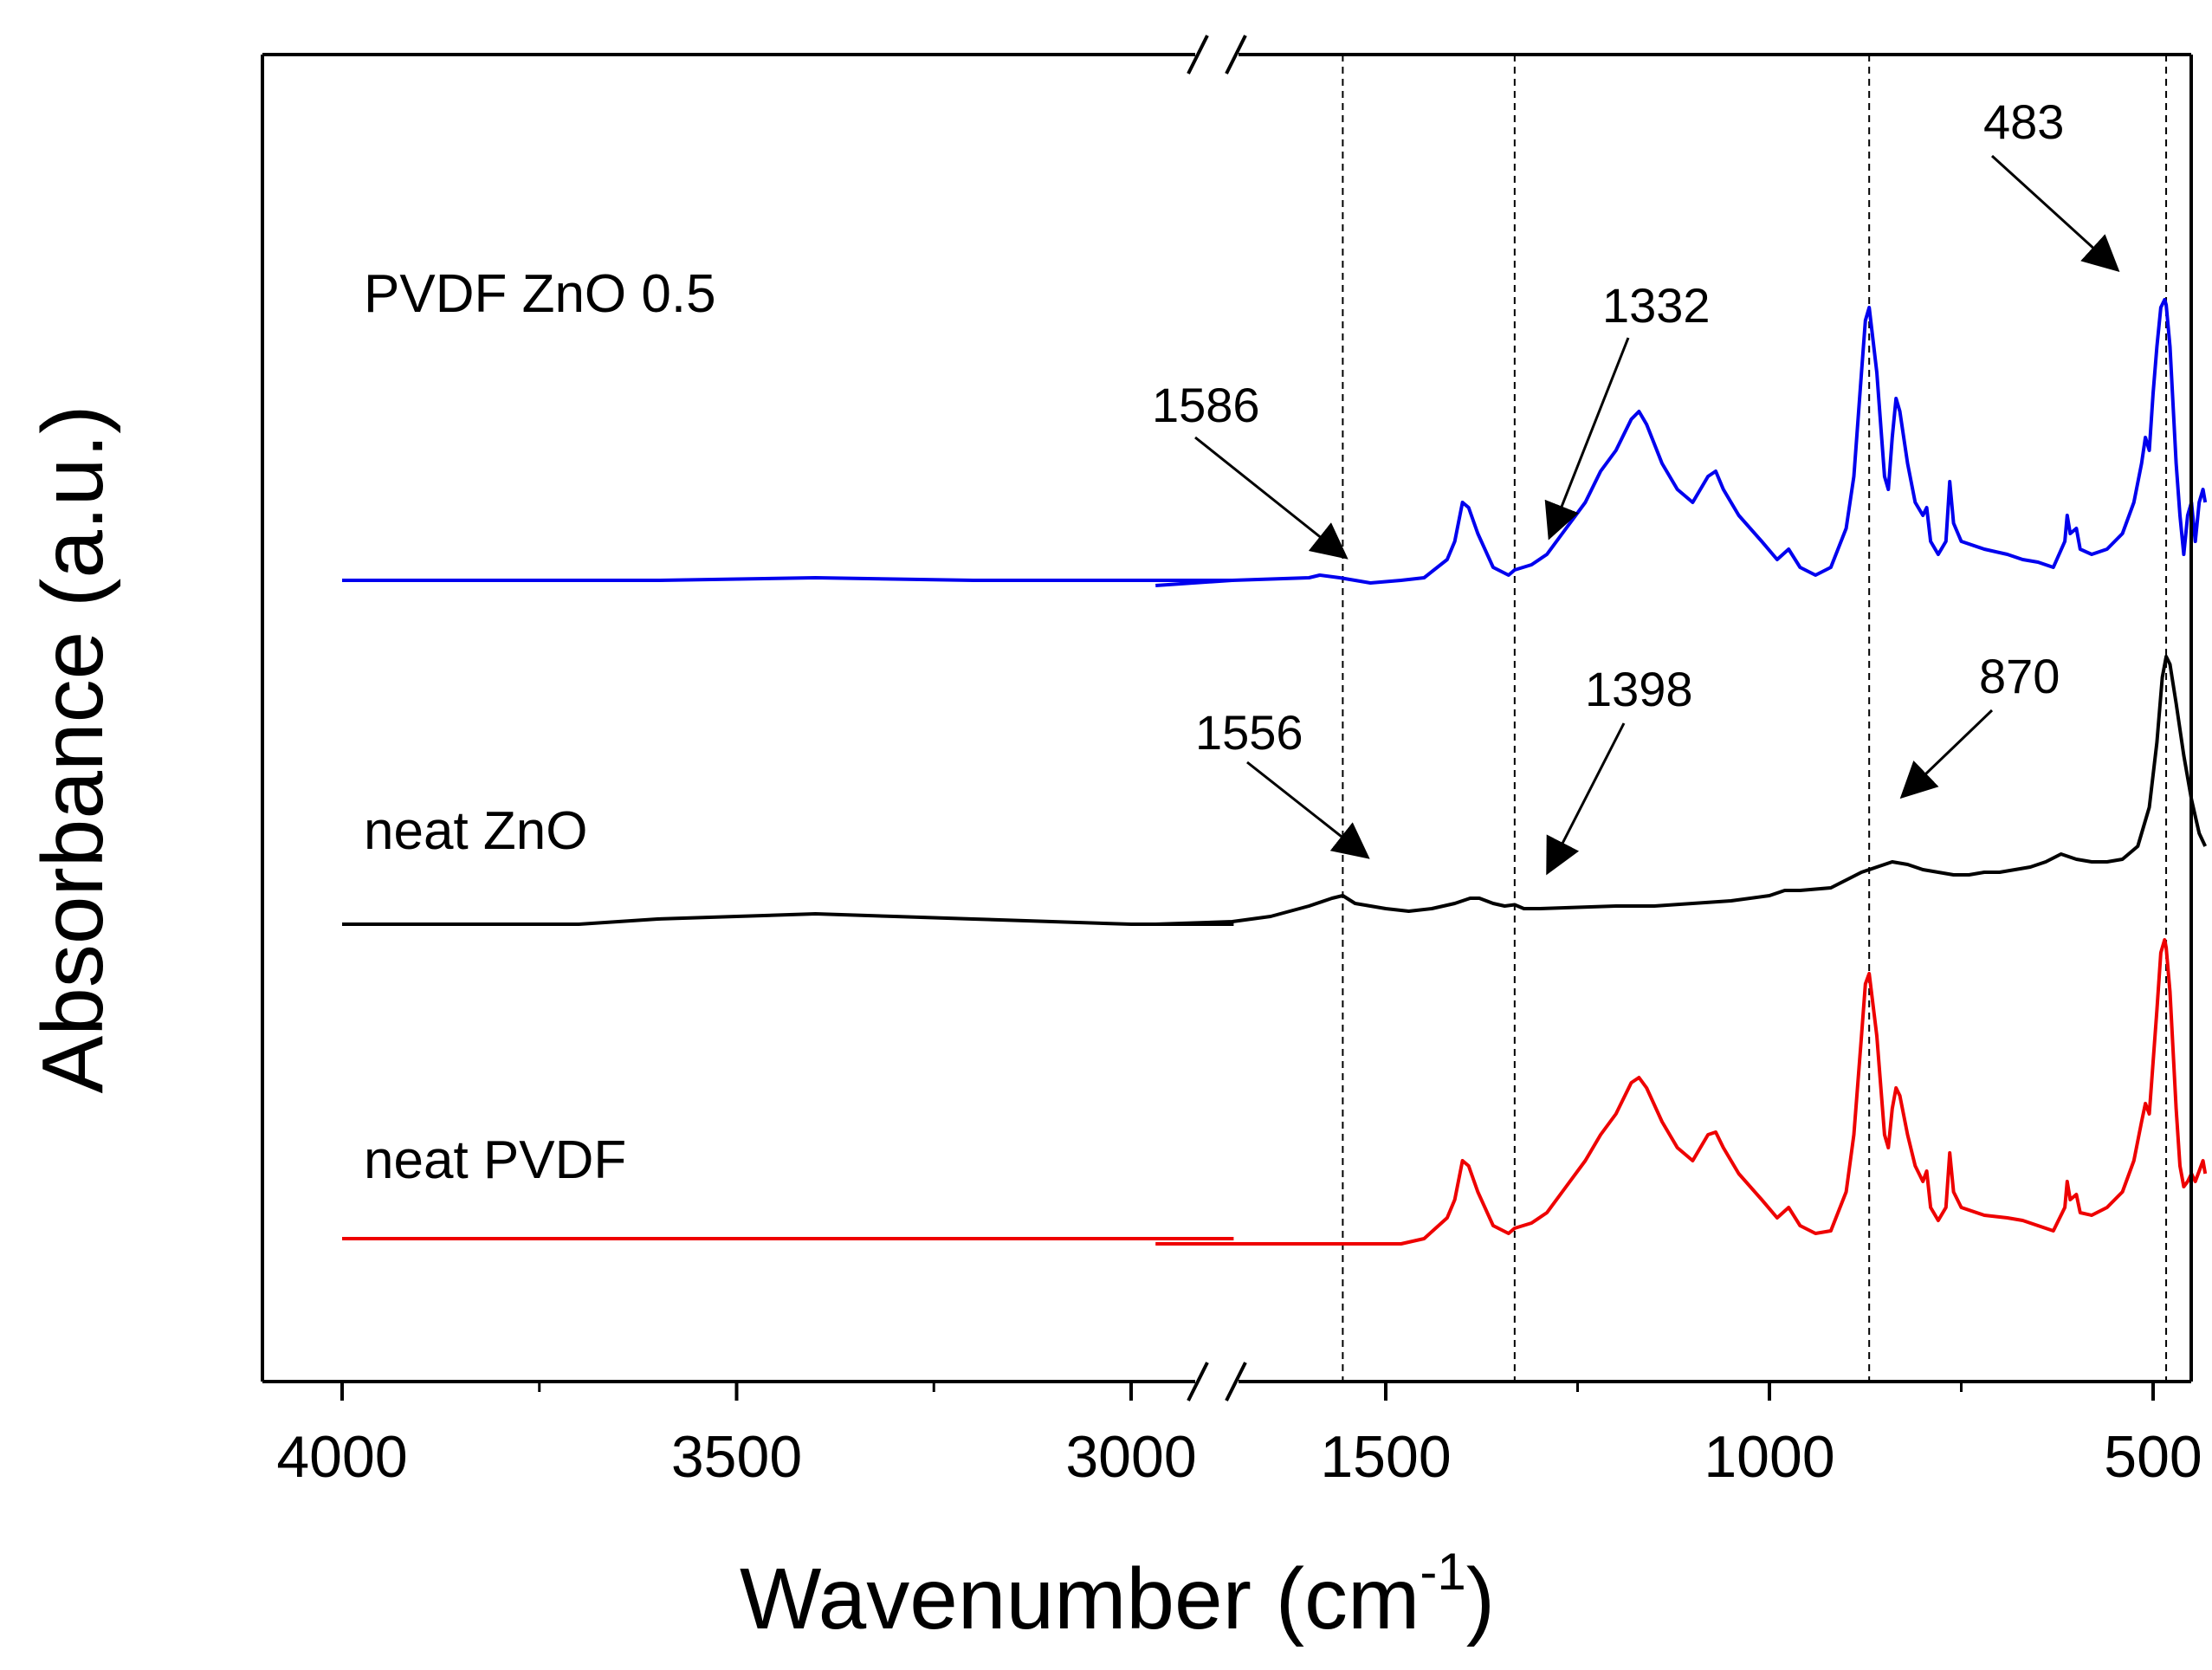 The image size is (2212, 1670). Describe the element at coordinates (2023, 122) in the screenshot. I see `peak-label: 483` at that location.